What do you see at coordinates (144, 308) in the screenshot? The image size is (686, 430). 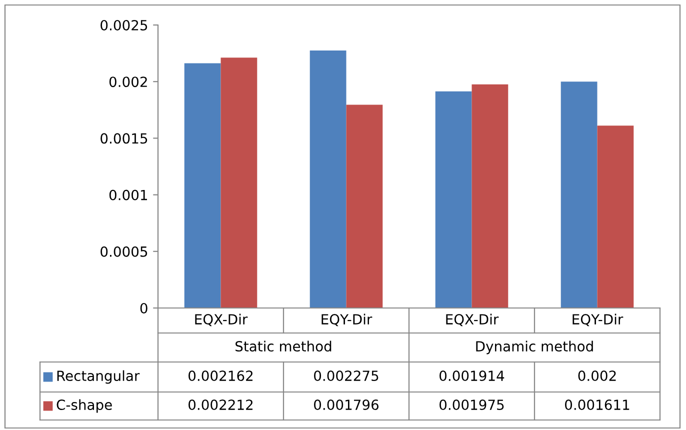 I see `y-tick-label: 0` at bounding box center [144, 308].